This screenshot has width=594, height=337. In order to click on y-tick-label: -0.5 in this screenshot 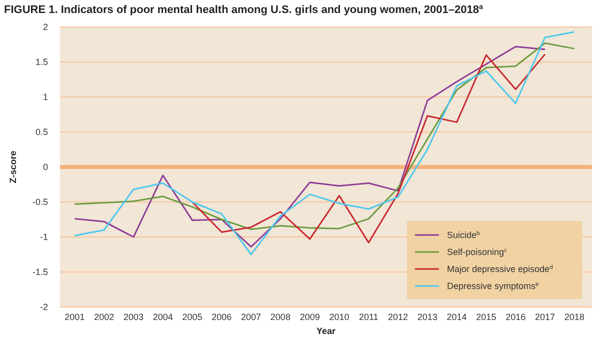, I will do `click(40, 202)`.